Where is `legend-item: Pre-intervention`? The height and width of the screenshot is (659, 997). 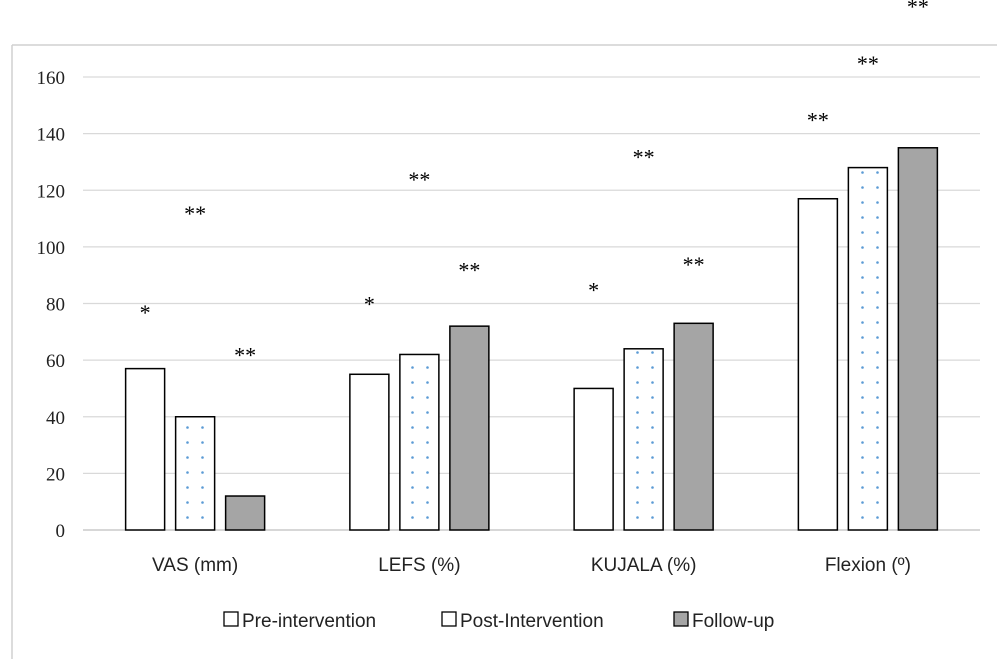 legend-item: Pre-intervention is located at coordinates (299, 621).